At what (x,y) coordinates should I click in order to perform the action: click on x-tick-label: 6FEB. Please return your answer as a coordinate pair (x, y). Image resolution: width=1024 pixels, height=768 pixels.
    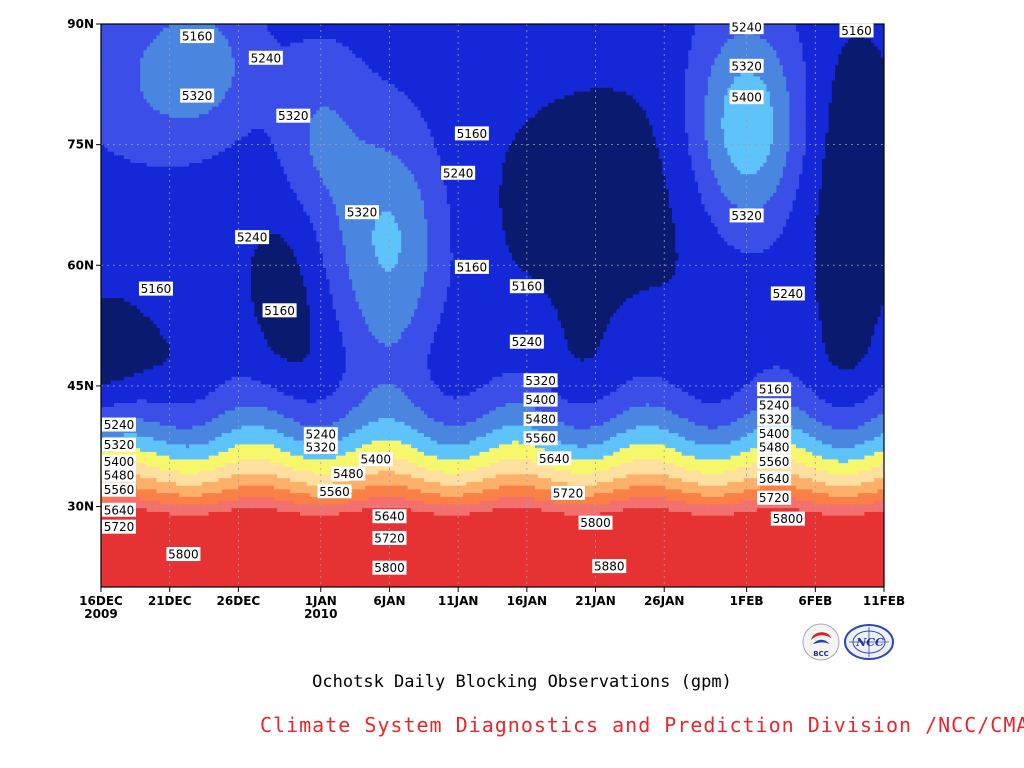
    Looking at the image, I should click on (815, 601).